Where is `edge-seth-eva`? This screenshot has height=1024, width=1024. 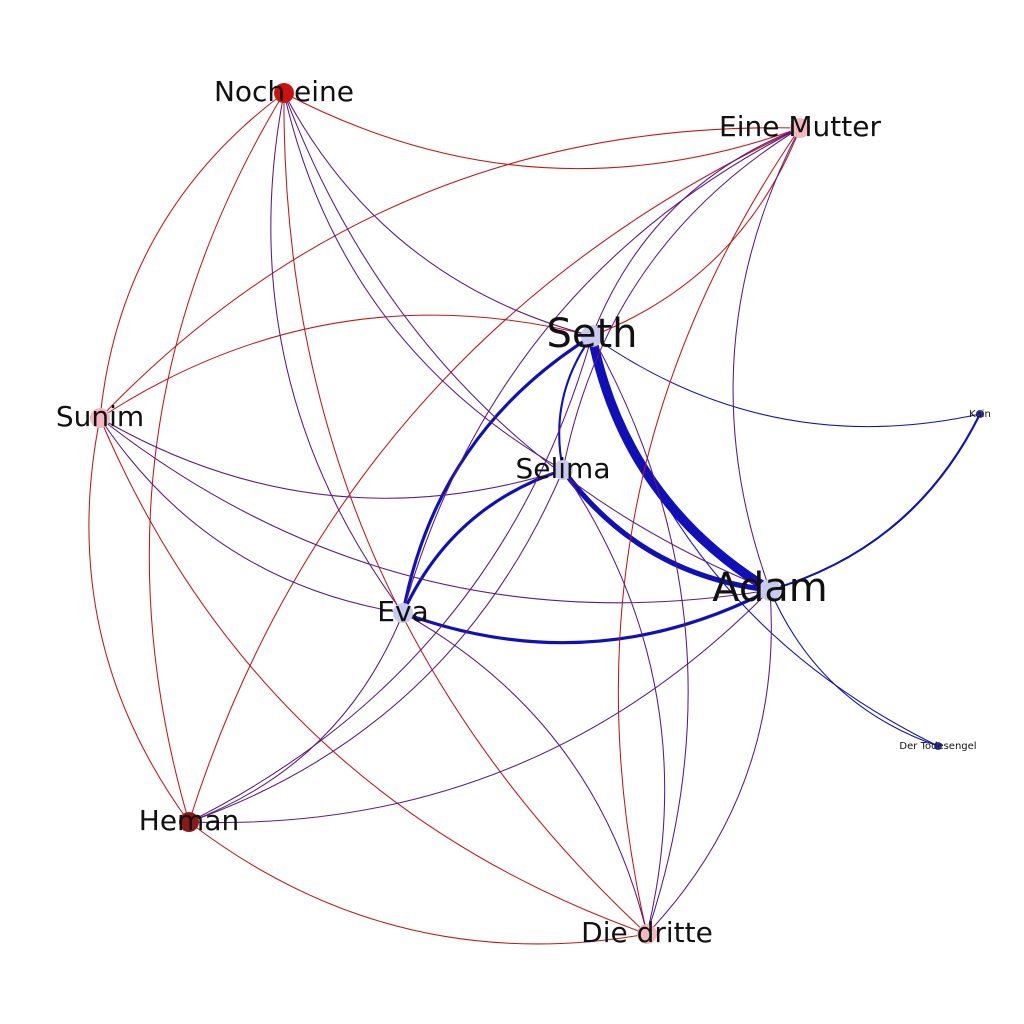 edge-seth-eva is located at coordinates (497, 474).